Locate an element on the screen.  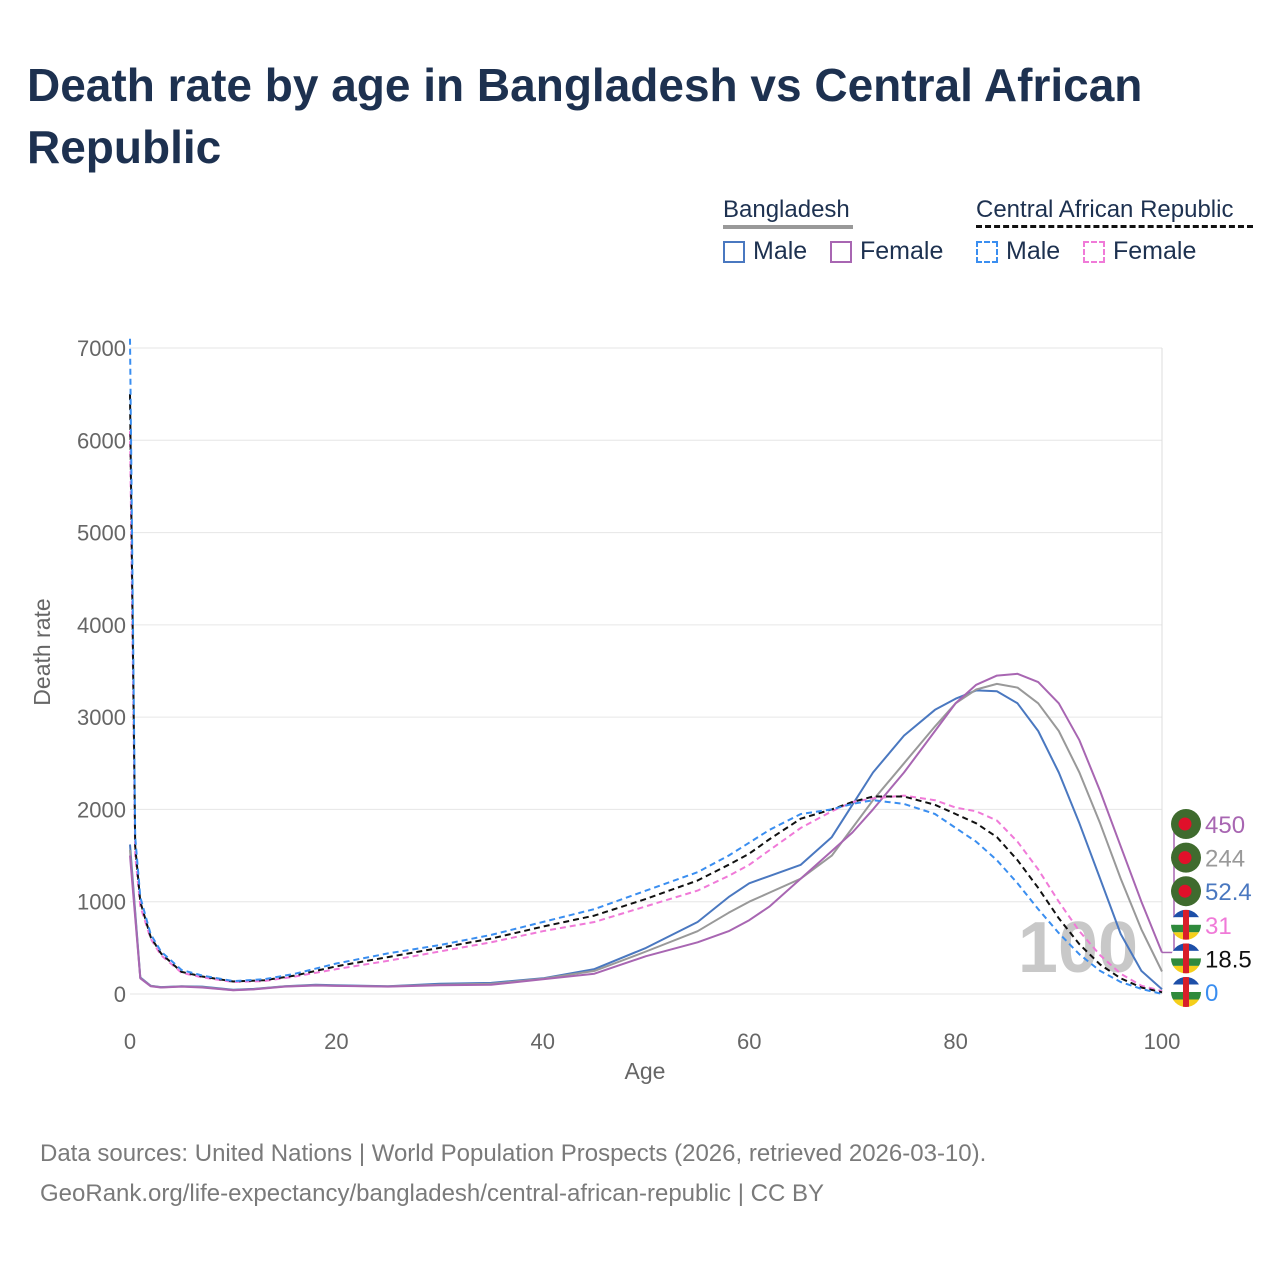
legend-group-bangladesh: Bangladesh is located at coordinates (786, 209).